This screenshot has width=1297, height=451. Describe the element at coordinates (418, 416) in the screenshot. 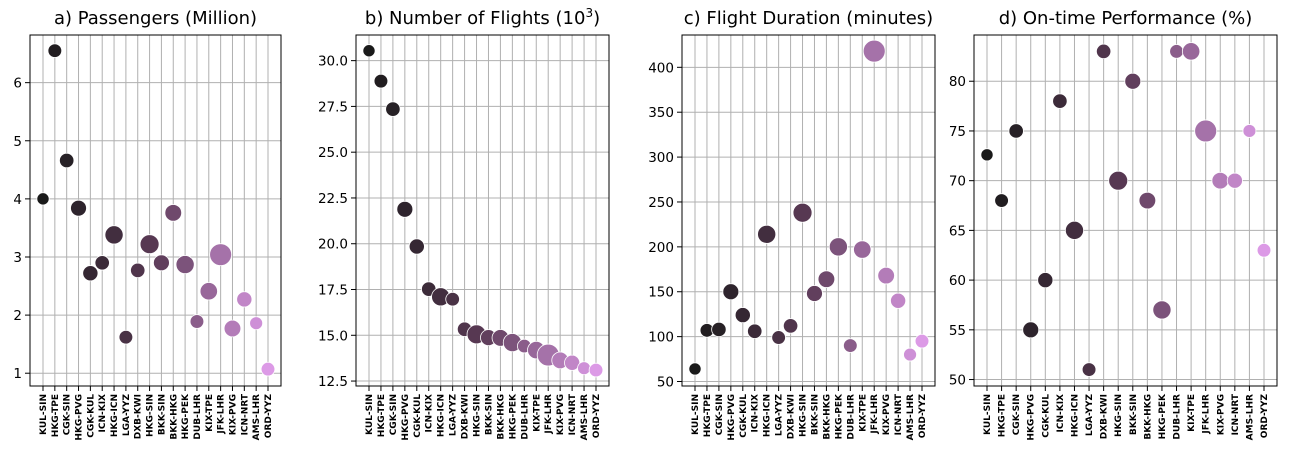

I see `x-tick-label: CGK-KUL` at that location.